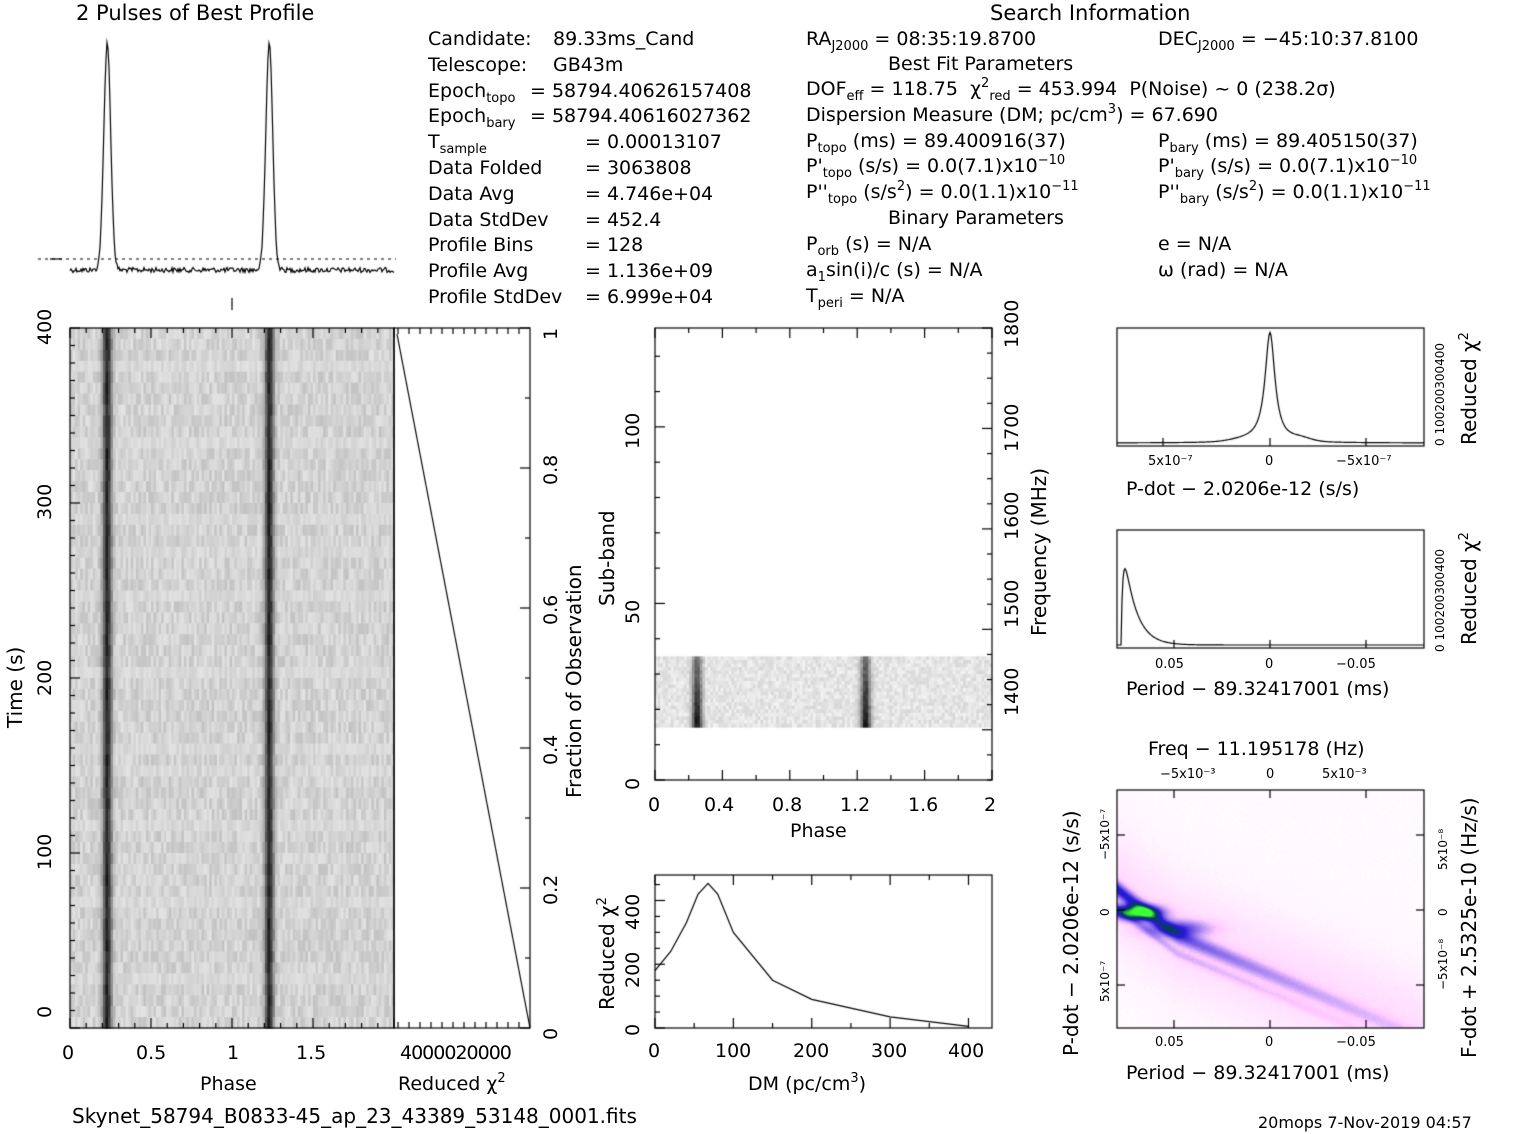 The height and width of the screenshot is (1134, 1517). What do you see at coordinates (894, 272) in the screenshot?
I see `a1-line: a1sin(i)/c (s) = N/A` at bounding box center [894, 272].